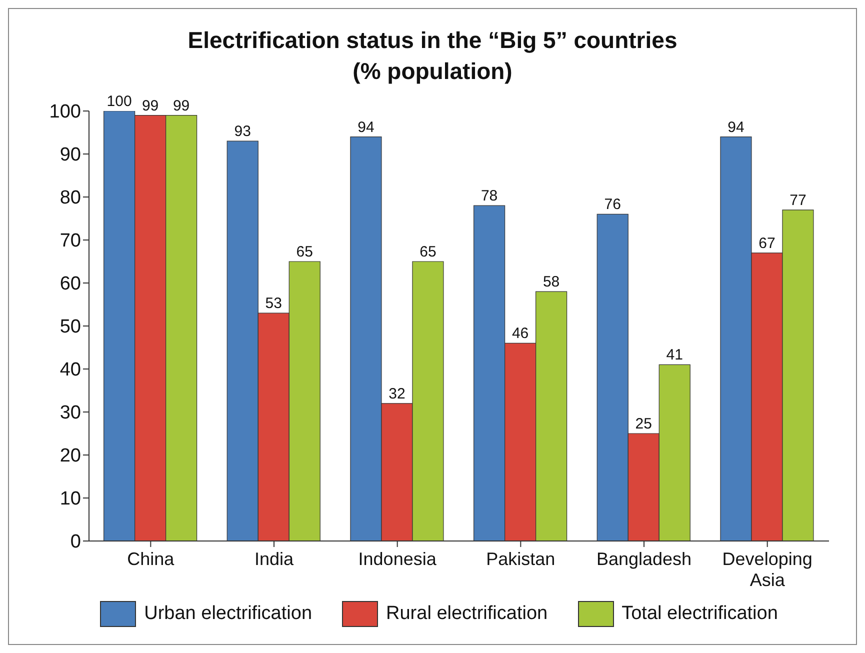 This screenshot has height=653, width=865. Describe the element at coordinates (767, 243) in the screenshot. I see `data-label: 67` at that location.